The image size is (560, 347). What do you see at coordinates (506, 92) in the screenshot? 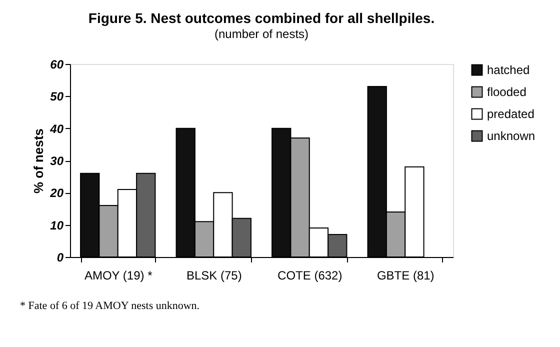
I see `legend-label: flooded` at bounding box center [506, 92].